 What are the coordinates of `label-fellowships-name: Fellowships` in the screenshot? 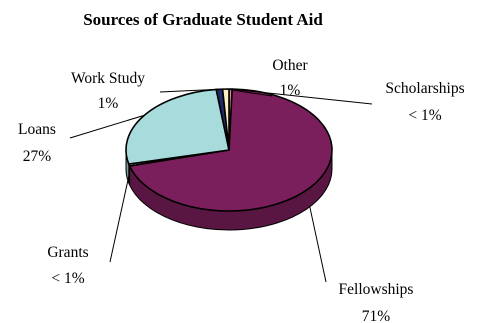 It's located at (376, 289).